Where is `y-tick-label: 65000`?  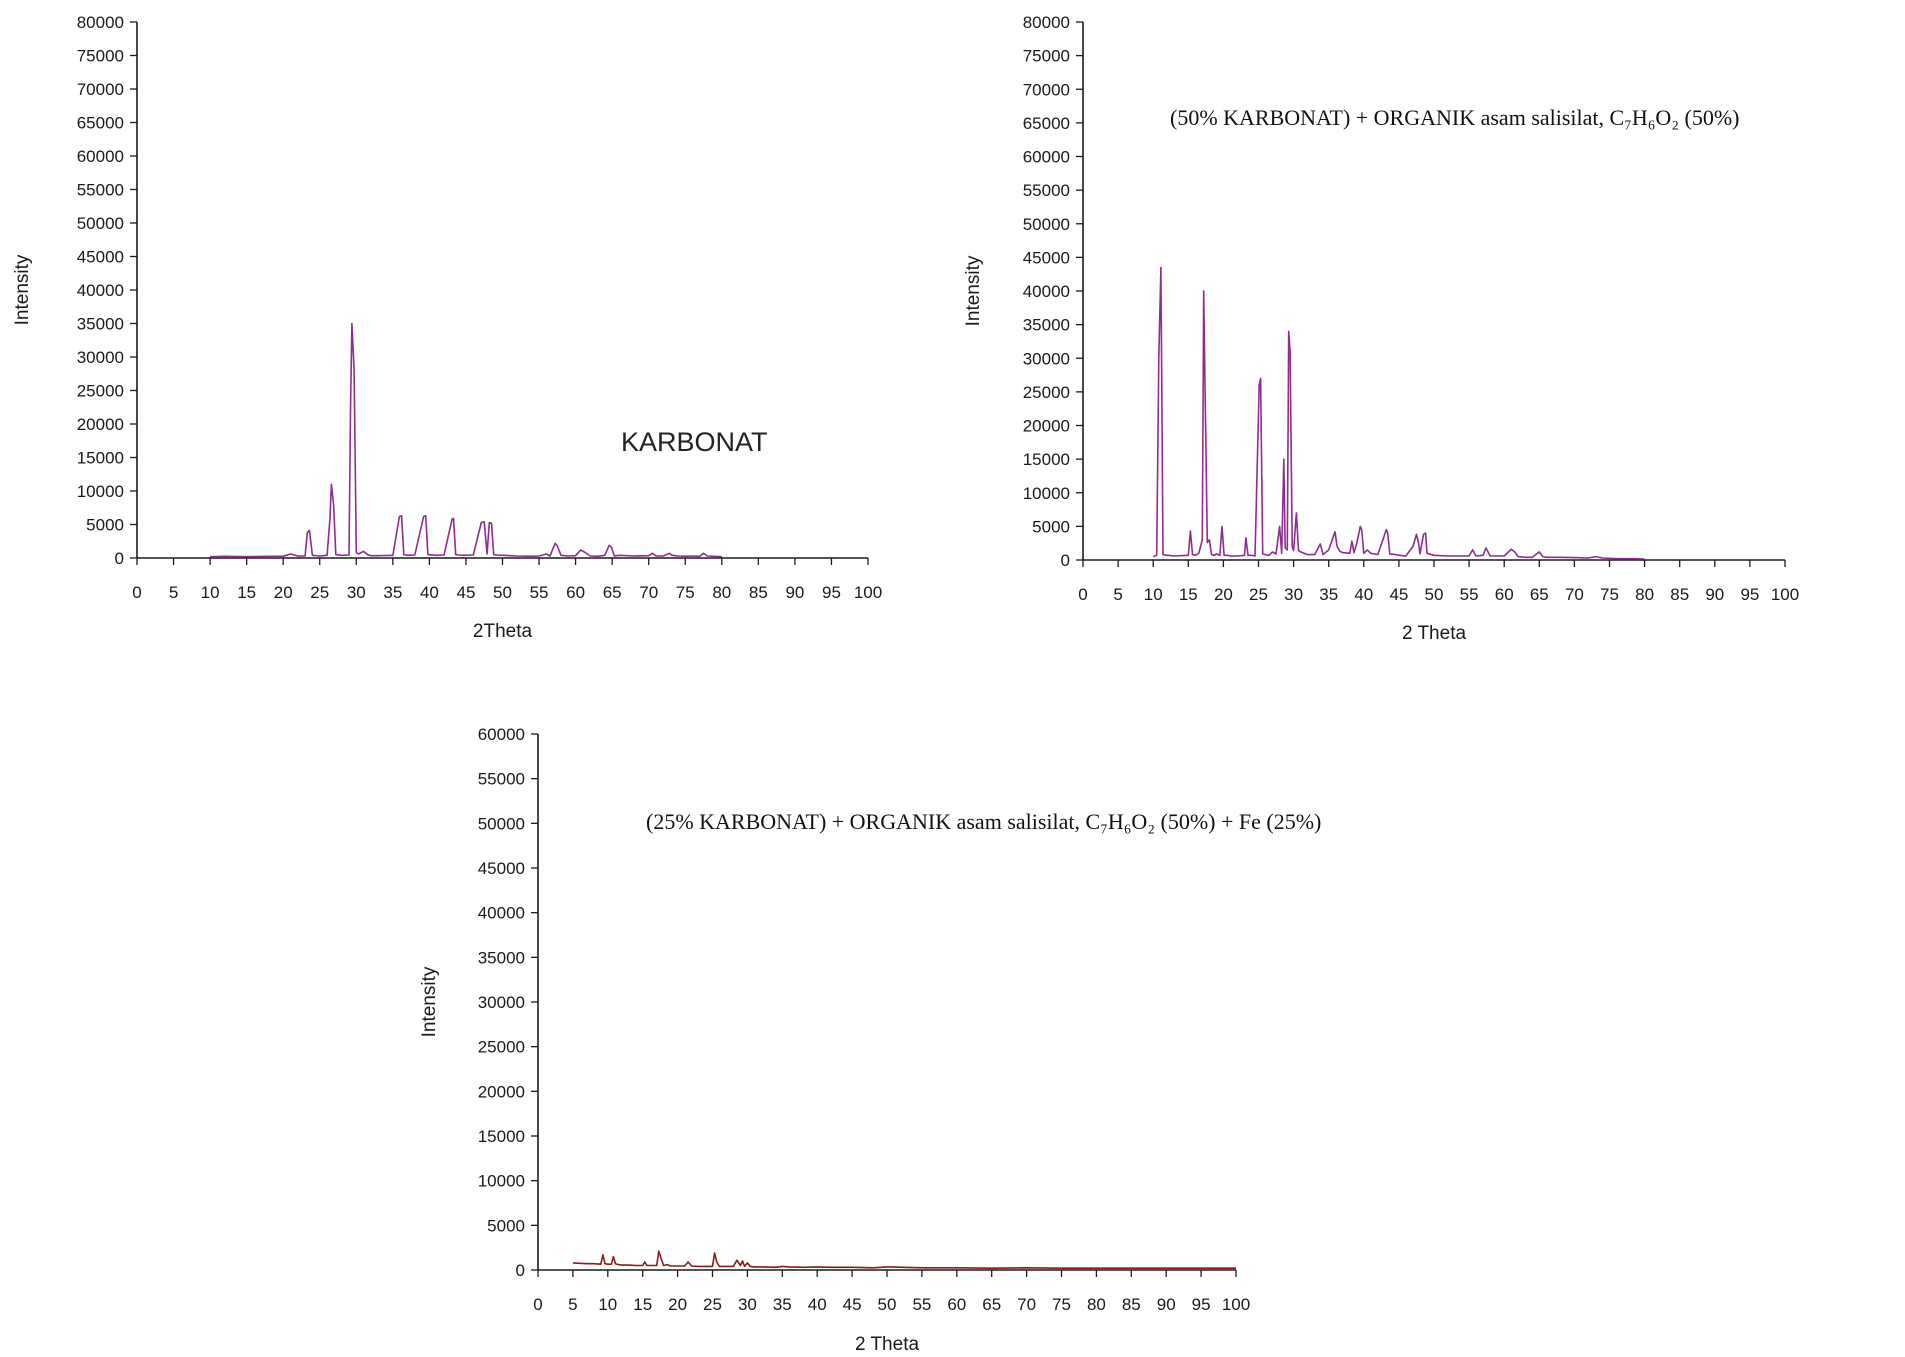
y-tick-label: 65000 is located at coordinates (100, 123).